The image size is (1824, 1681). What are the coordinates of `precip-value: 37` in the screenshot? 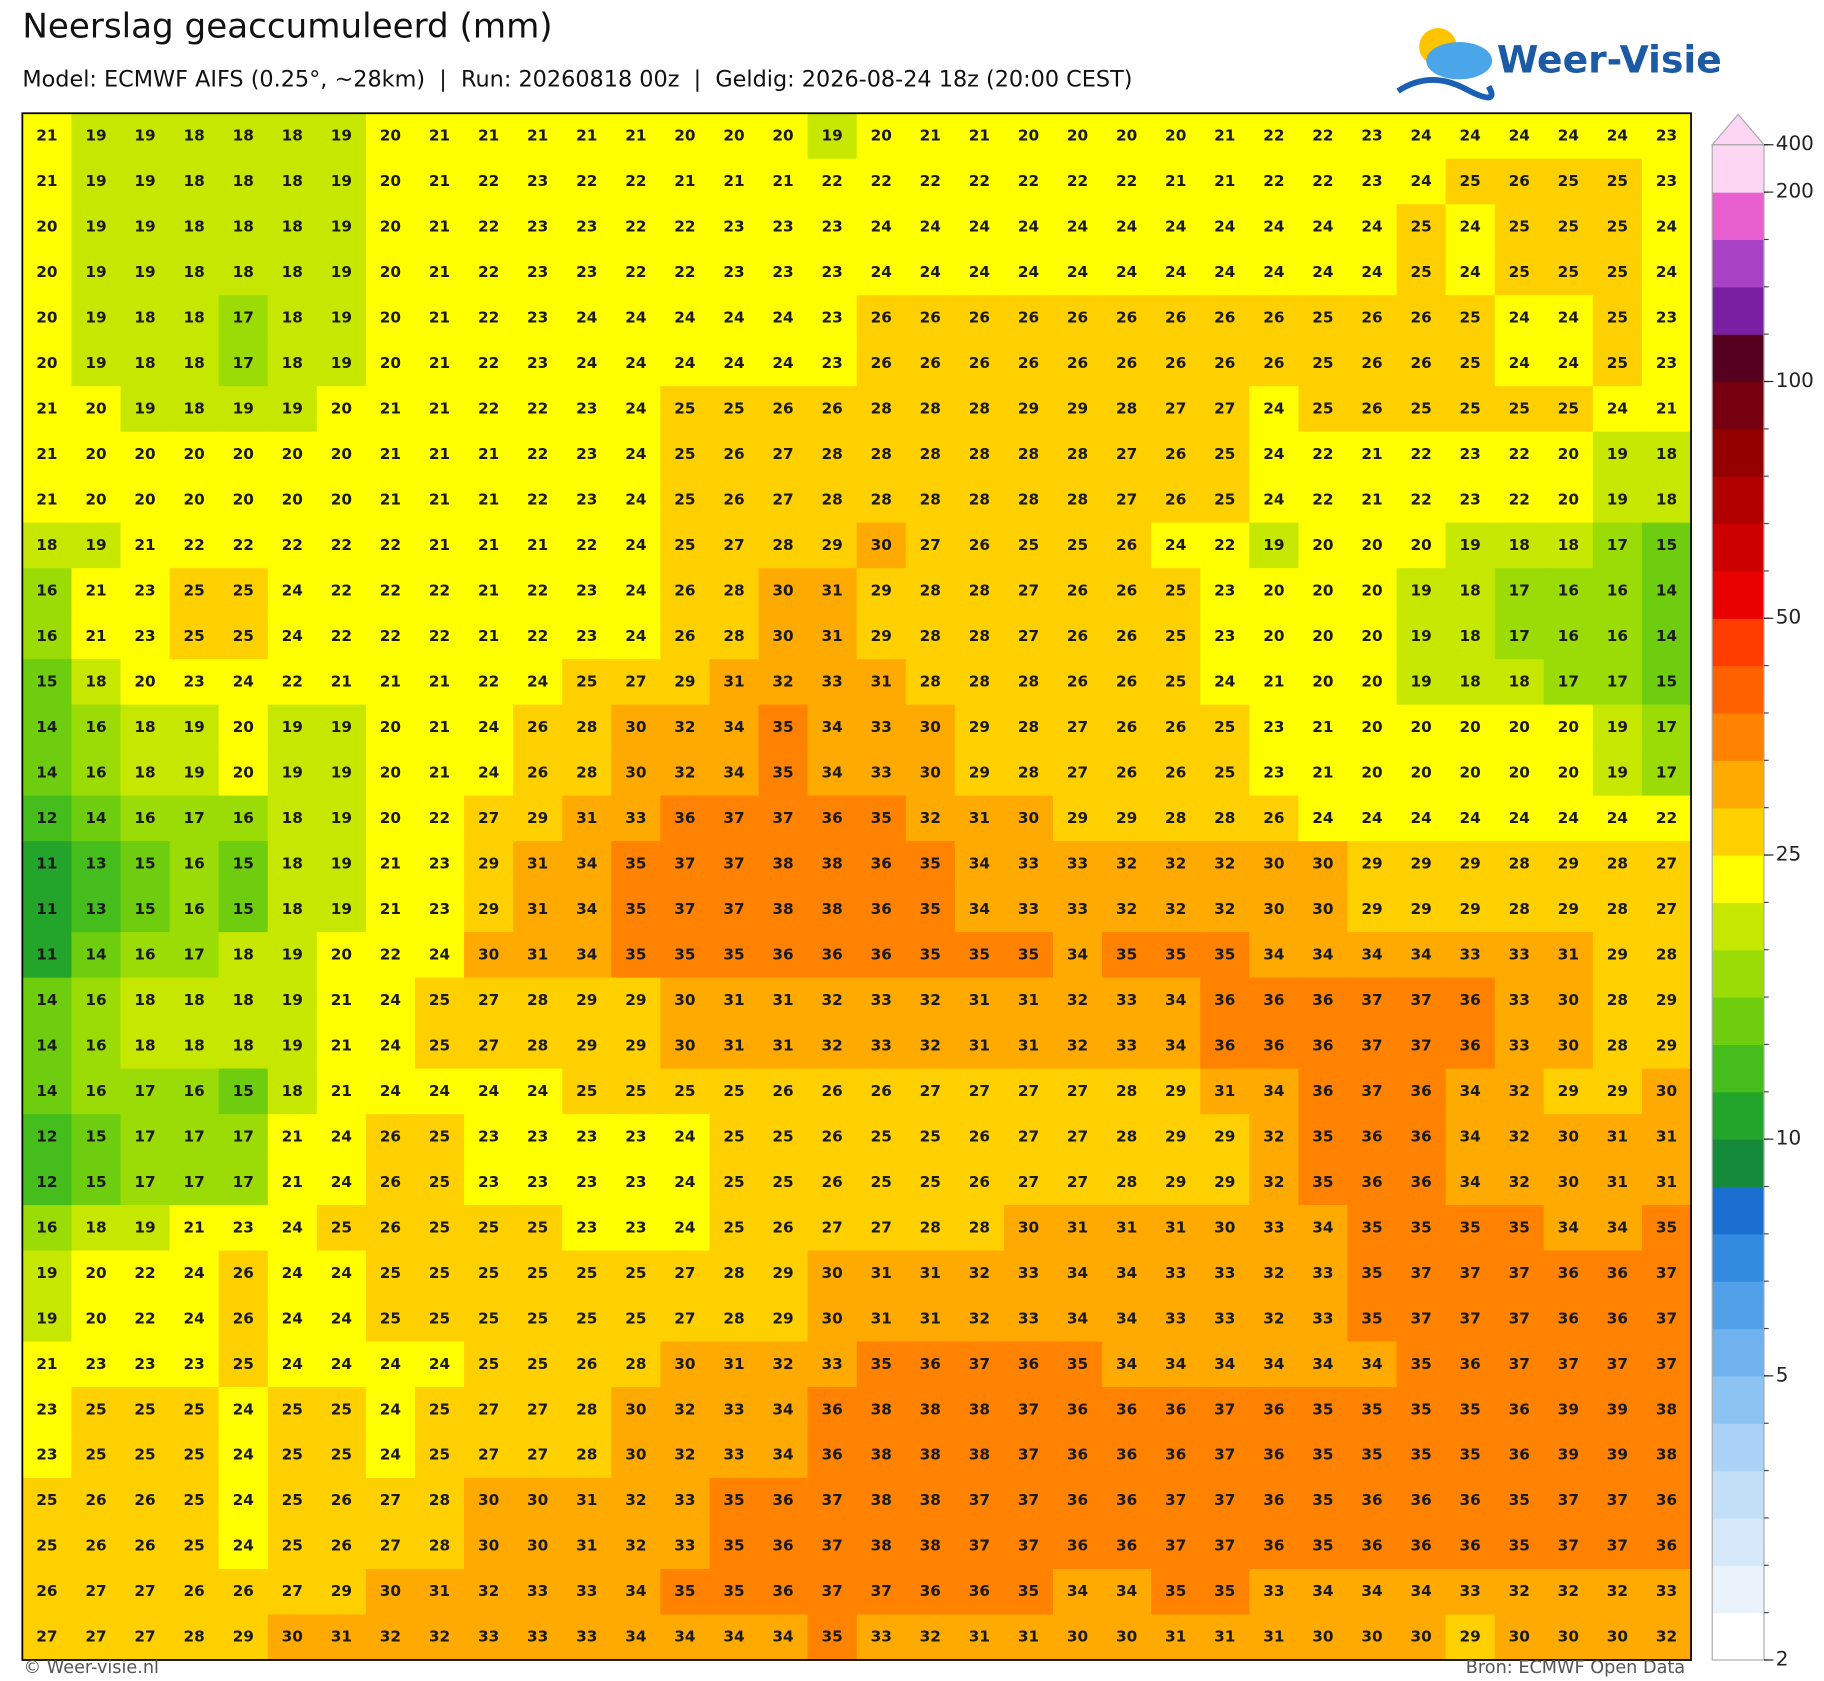 It's located at (1568, 1500).